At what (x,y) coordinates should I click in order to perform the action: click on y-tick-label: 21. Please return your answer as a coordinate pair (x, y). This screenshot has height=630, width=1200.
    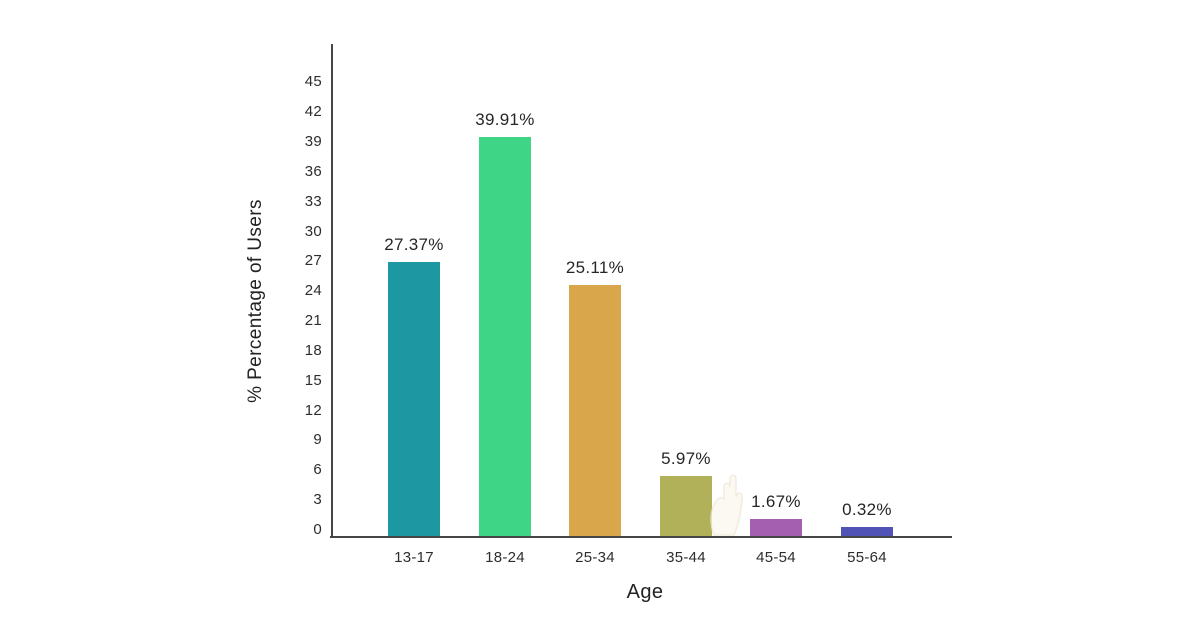
    Looking at the image, I should click on (313, 321).